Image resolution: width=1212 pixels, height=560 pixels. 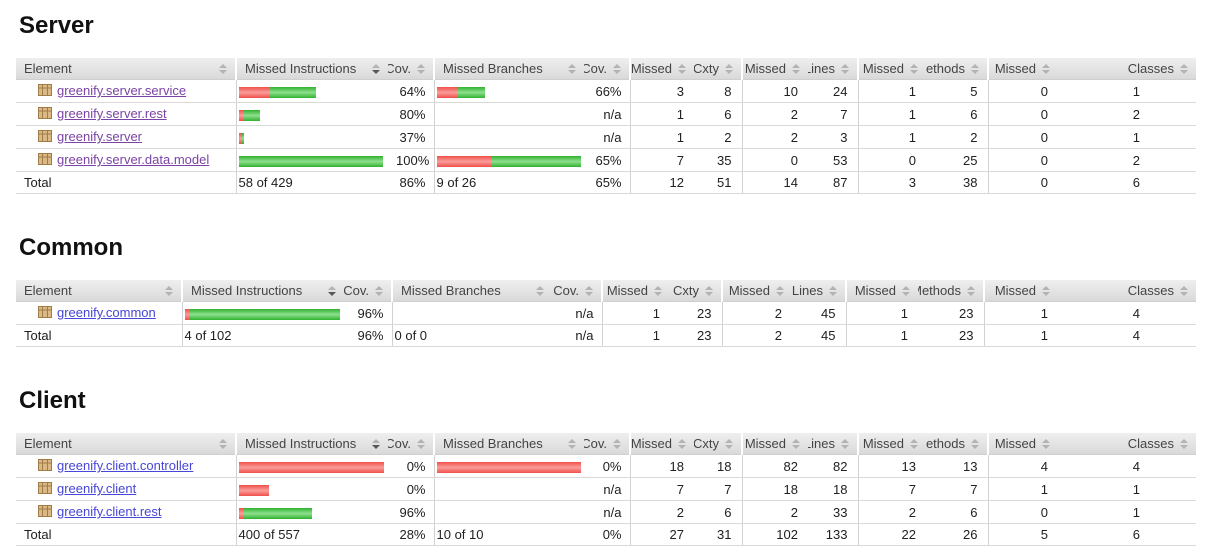 I want to click on counter-cell: 25, so click(x=957, y=160).